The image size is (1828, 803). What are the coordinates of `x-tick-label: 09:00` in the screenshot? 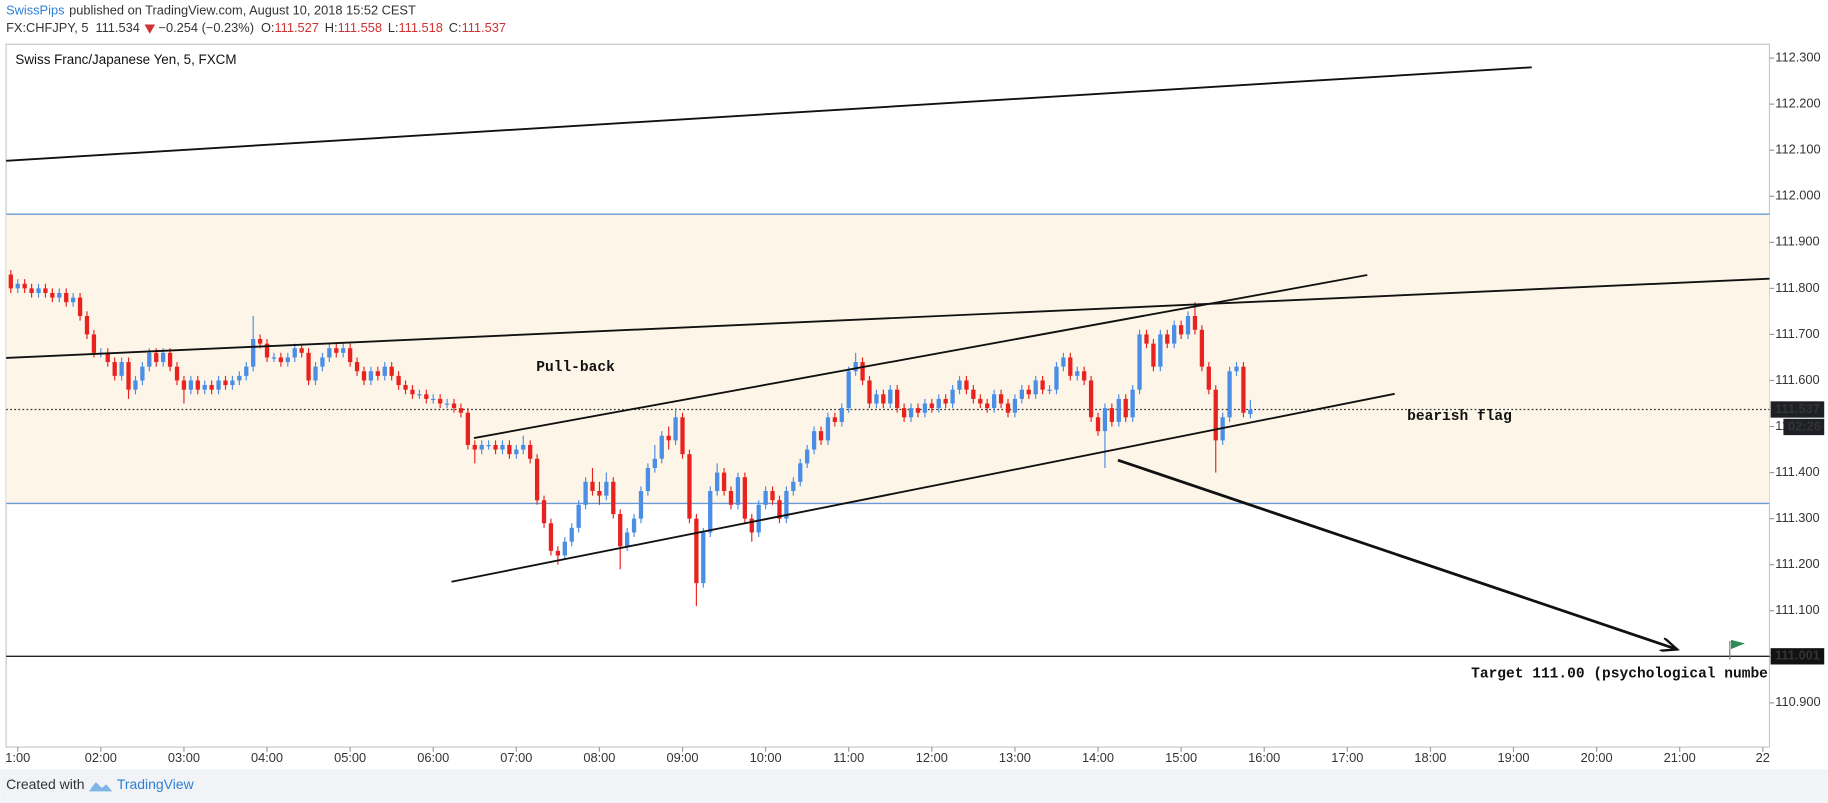 It's located at (682, 757).